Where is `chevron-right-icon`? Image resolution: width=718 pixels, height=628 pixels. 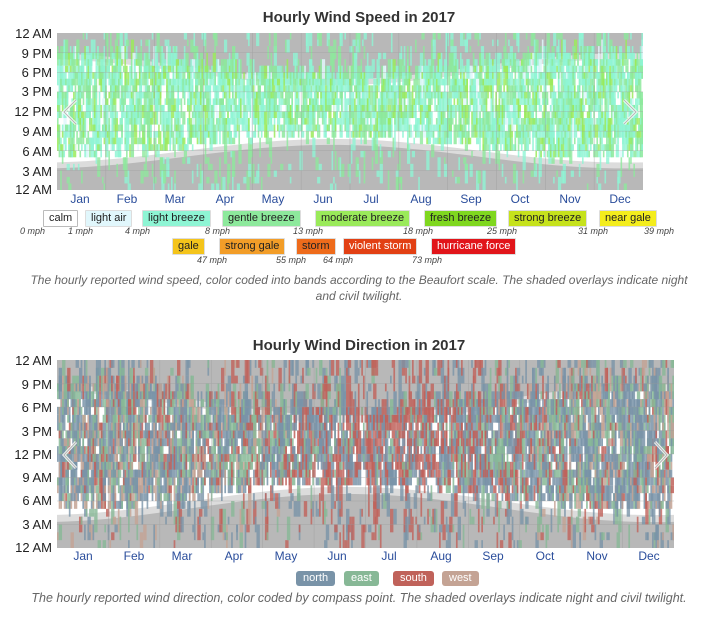
chevron-right-icon is located at coordinates (631, 112).